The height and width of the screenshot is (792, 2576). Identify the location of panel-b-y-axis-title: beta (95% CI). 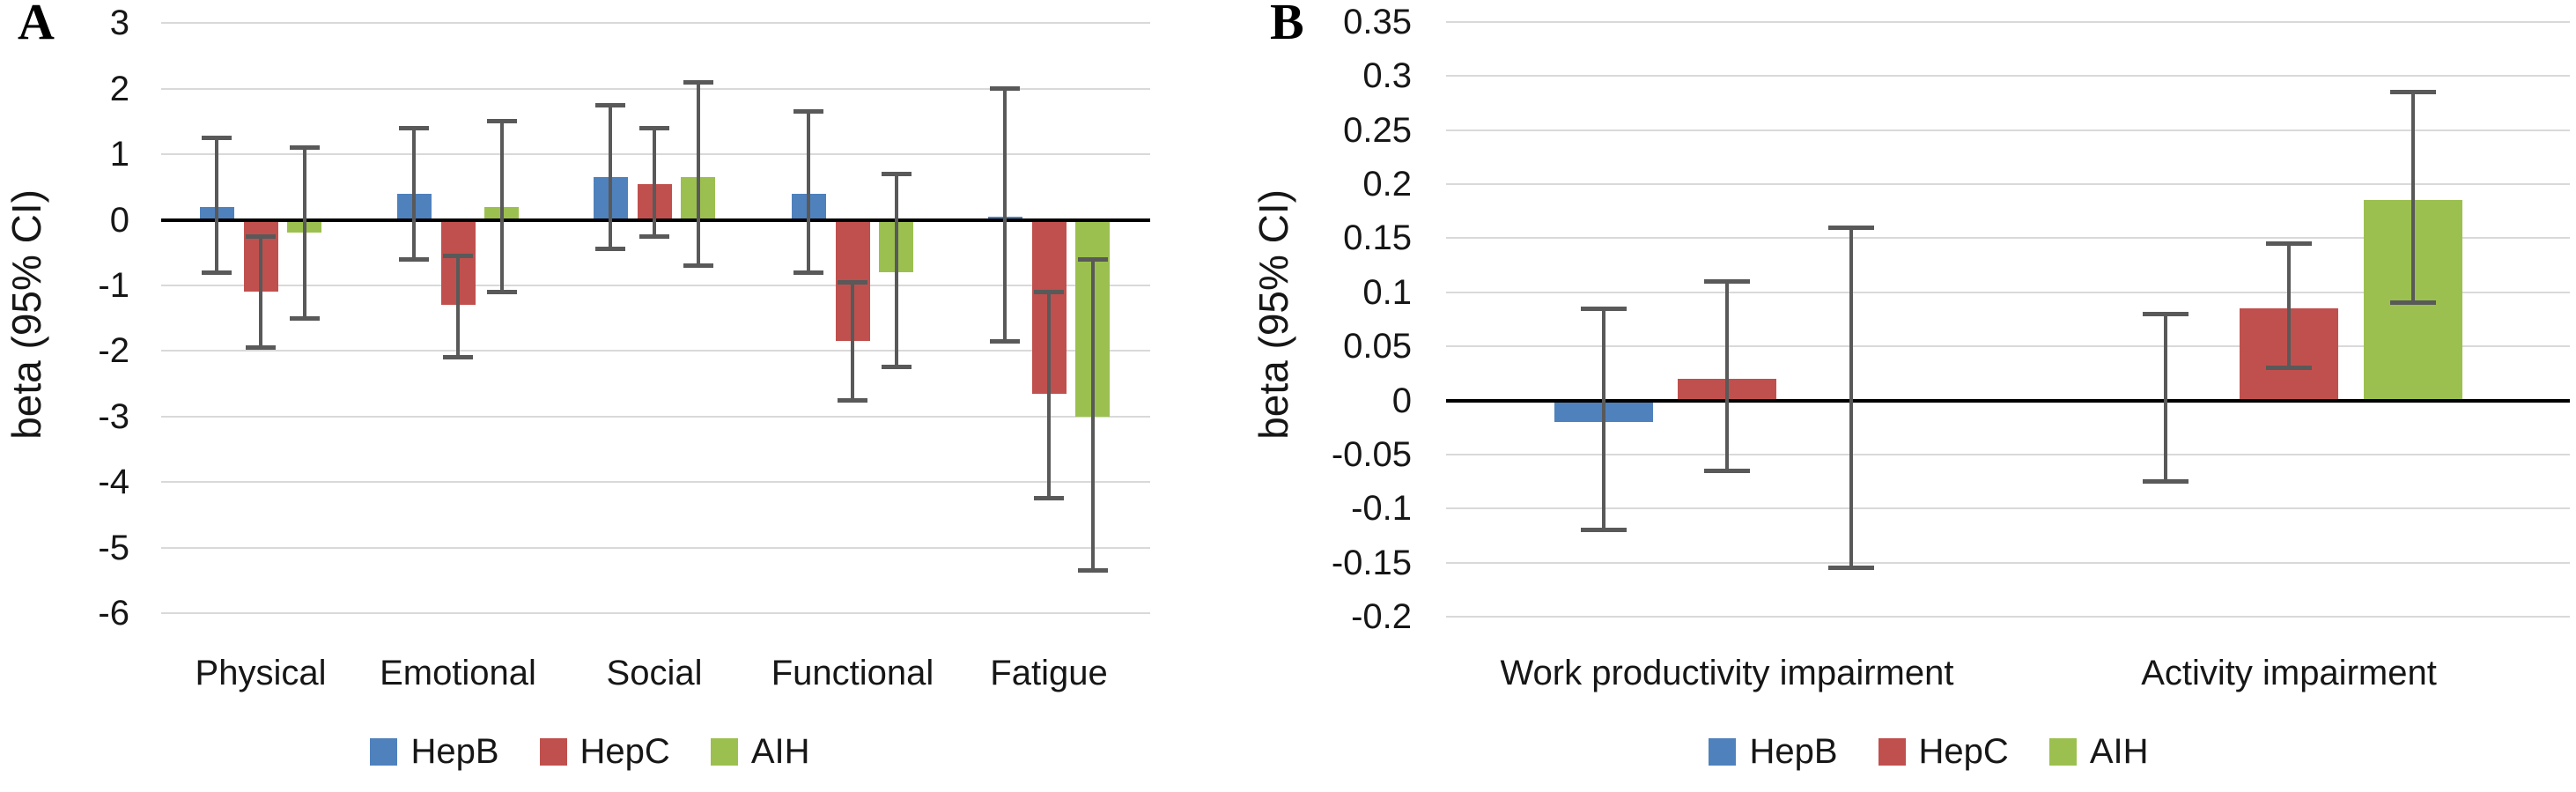
(1273, 315).